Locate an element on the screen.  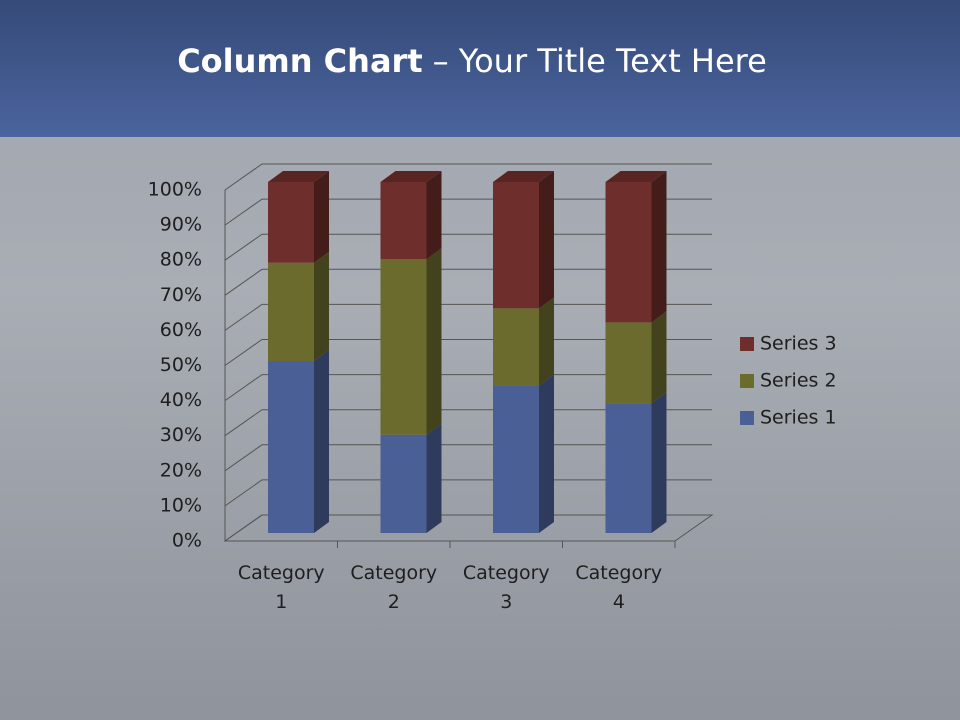
legend-label: Series 1 is located at coordinates (798, 418).